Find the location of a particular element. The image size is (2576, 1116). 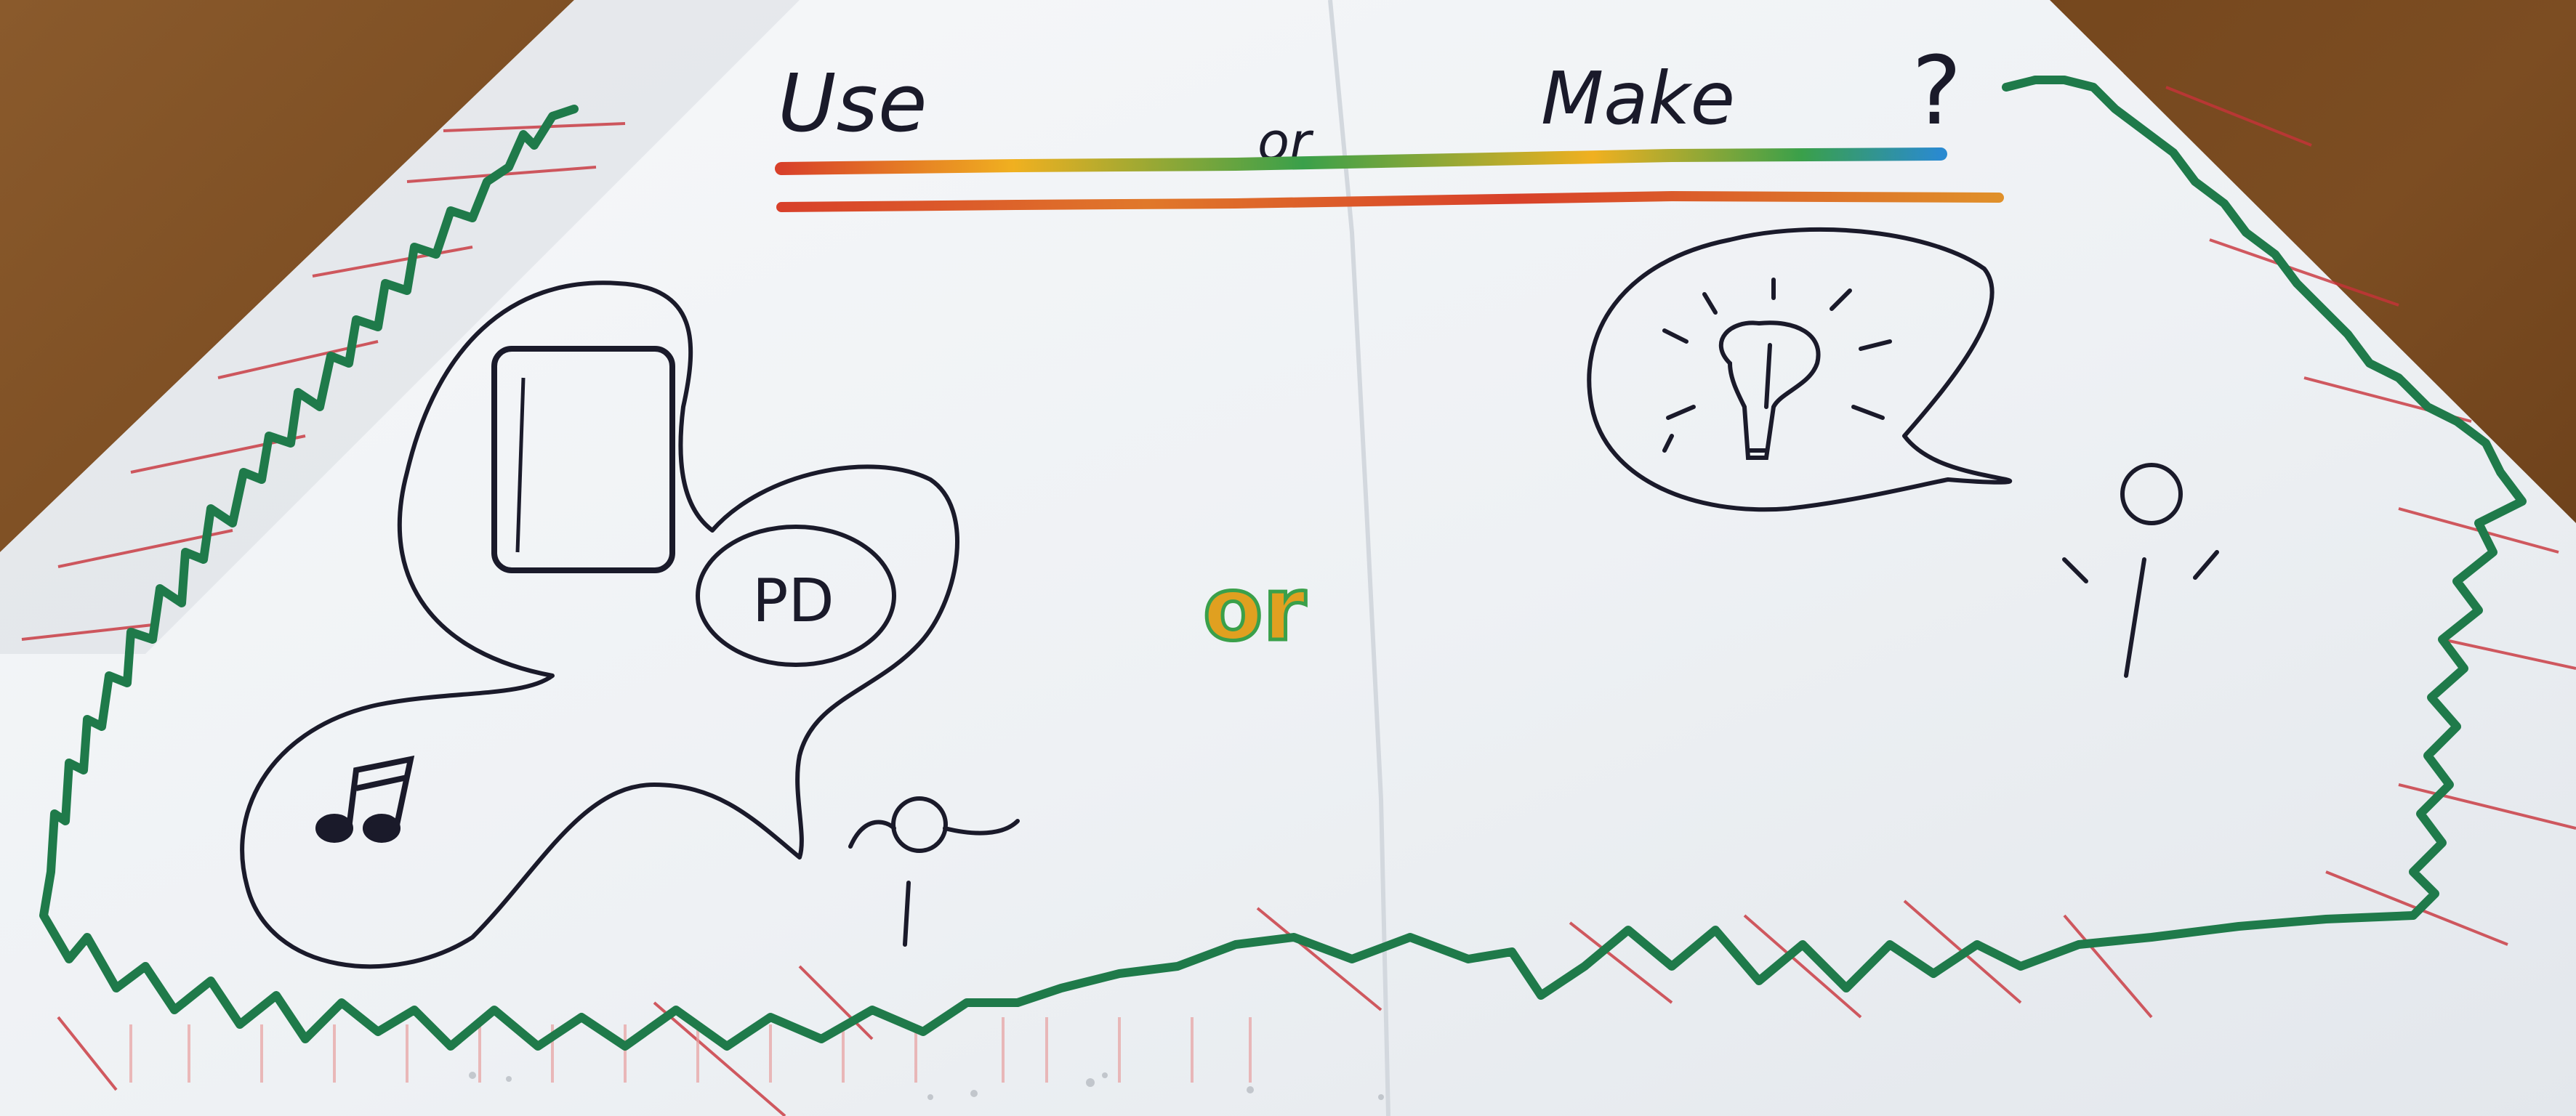

right-thought-bubble is located at coordinates (1800, 370).